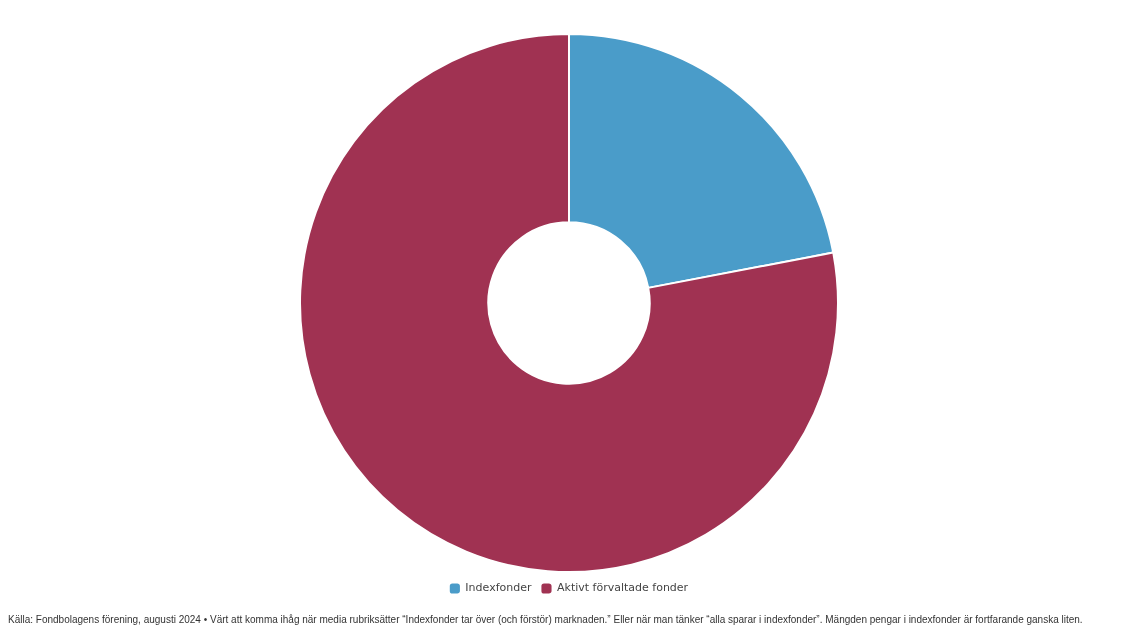 Image resolution: width=1138 pixels, height=640 pixels. I want to click on legend-label: Indexfonder, so click(498, 588).